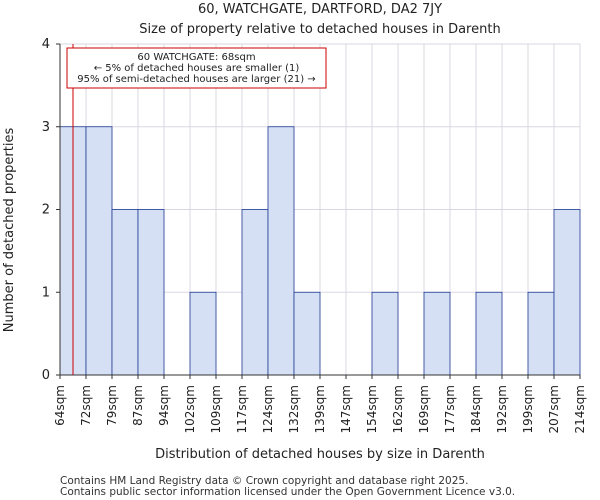  Describe the element at coordinates (60, 405) in the screenshot. I see `x-tick-label: 64sqm` at that location.